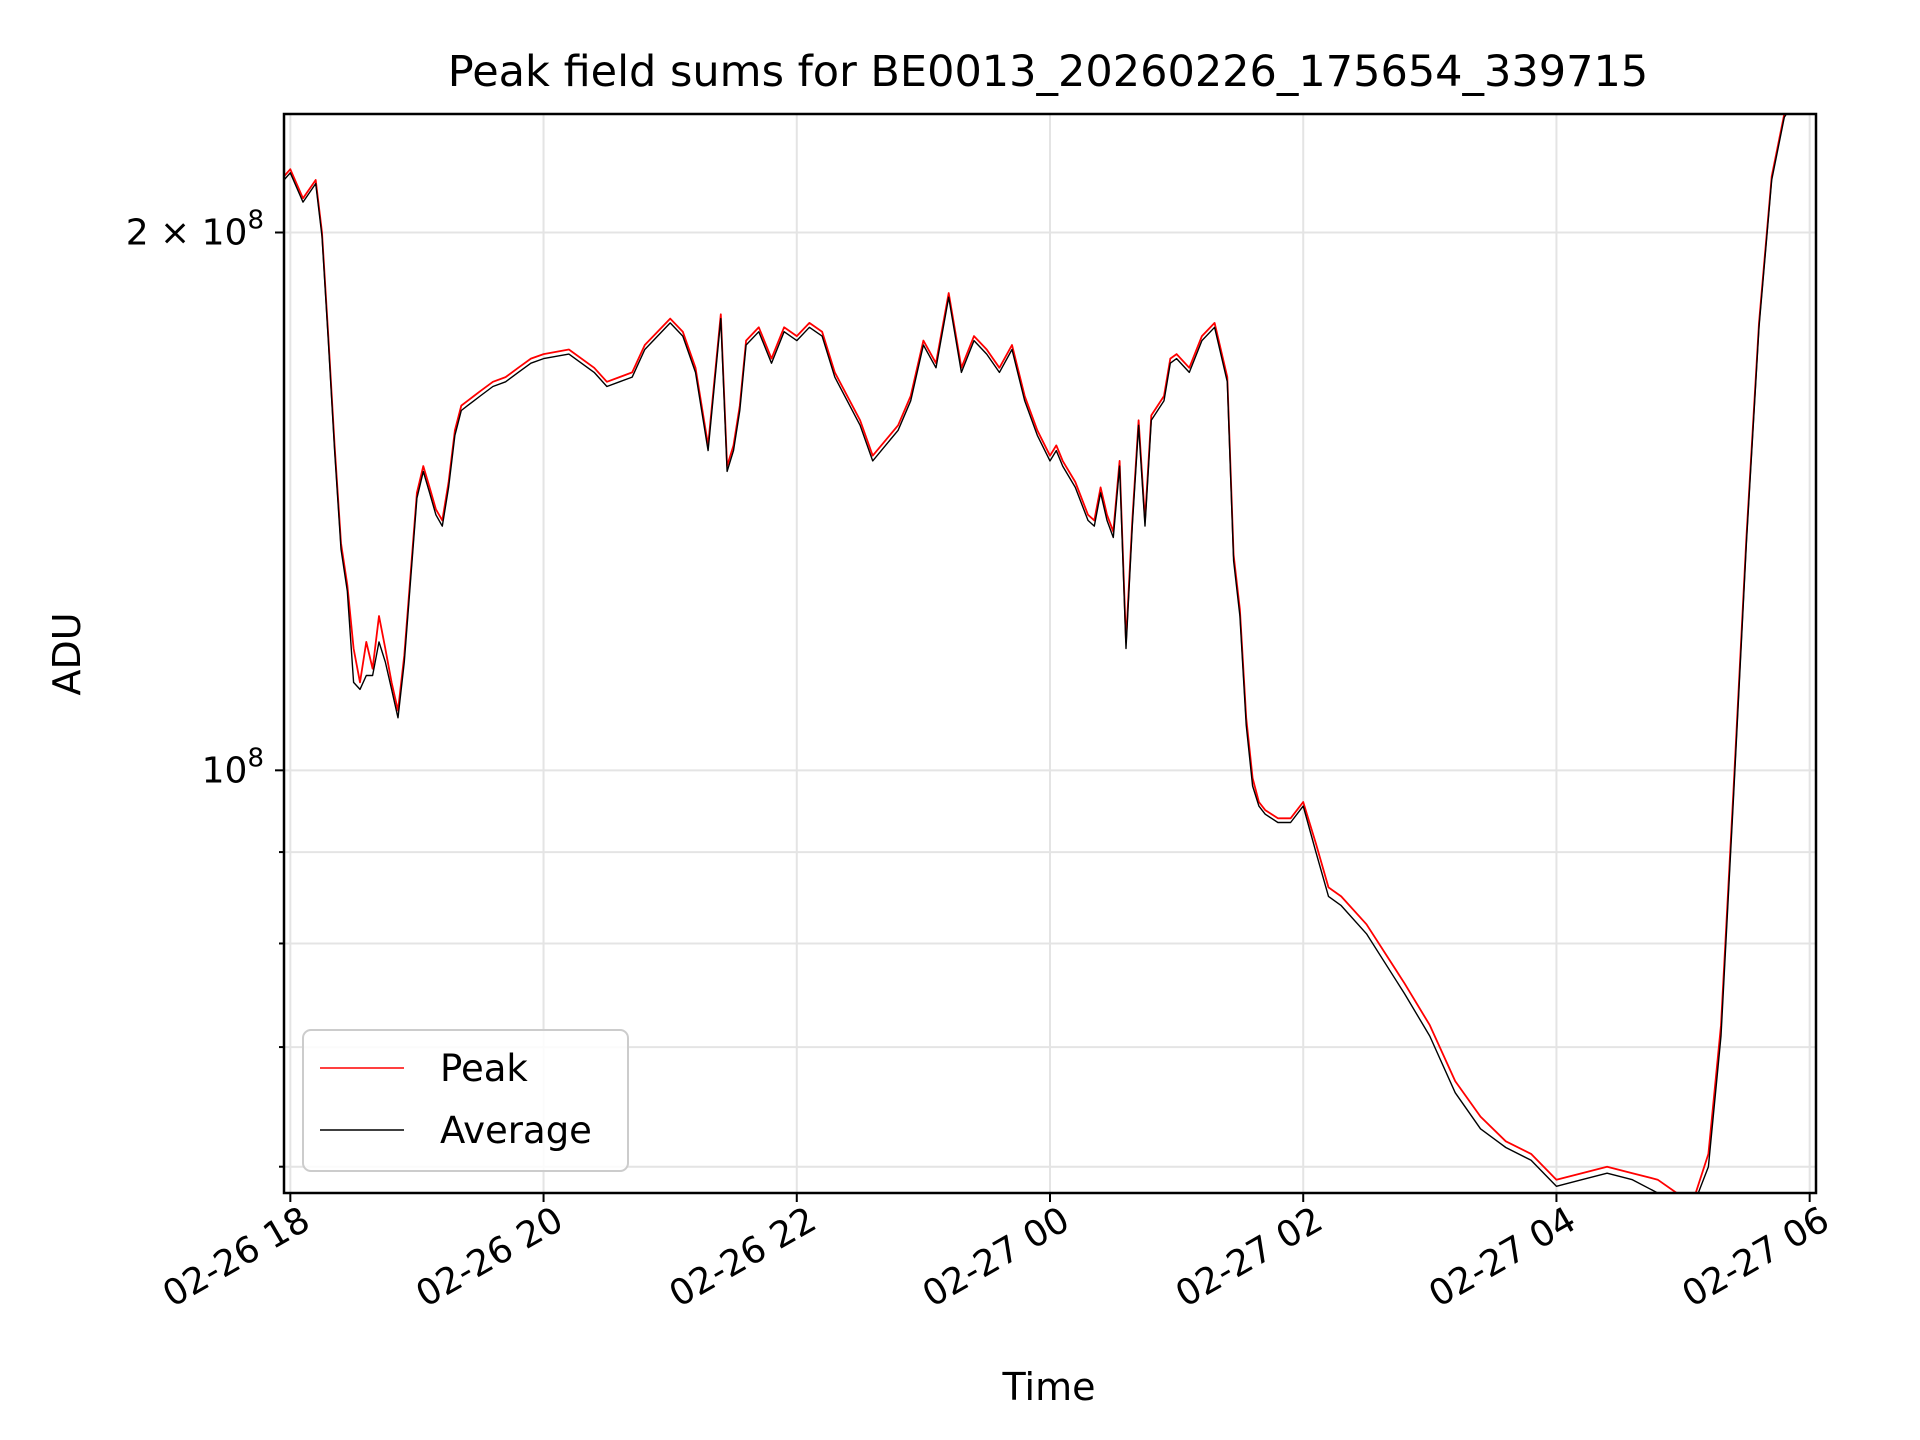 The image size is (1920, 1440). What do you see at coordinates (1249, 1257) in the screenshot?
I see `x-tick-label: 02-27 02` at bounding box center [1249, 1257].